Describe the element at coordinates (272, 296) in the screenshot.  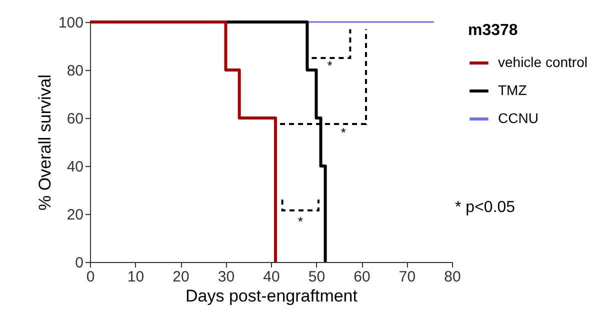
I see `x-axis-title: Days post-engraftment` at that location.